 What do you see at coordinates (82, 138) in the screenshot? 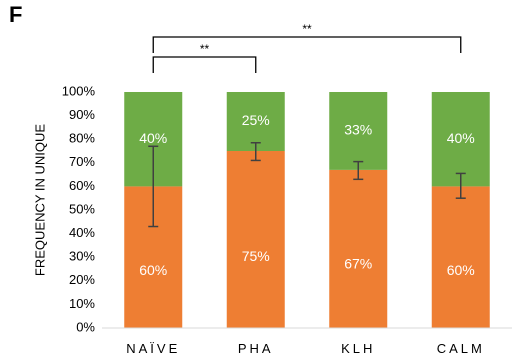
I see `y-tick-label: 80%` at bounding box center [82, 138].